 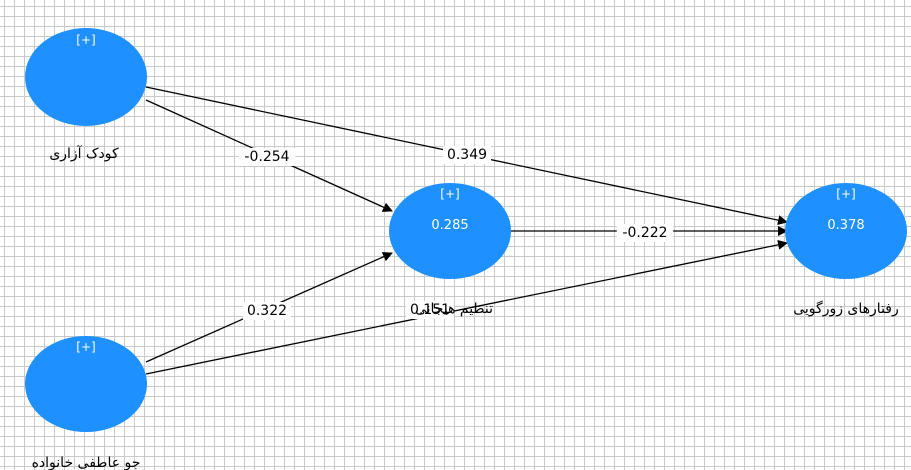 I want to click on construct-node-n3: [+] 0.285 تنظیم هیجانی, so click(x=450, y=250).